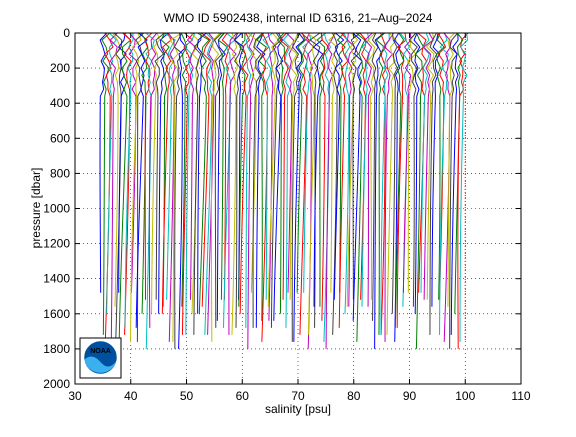 This screenshot has width=576, height=437. Describe the element at coordinates (298, 396) in the screenshot. I see `x-tick-label: 70` at that location.